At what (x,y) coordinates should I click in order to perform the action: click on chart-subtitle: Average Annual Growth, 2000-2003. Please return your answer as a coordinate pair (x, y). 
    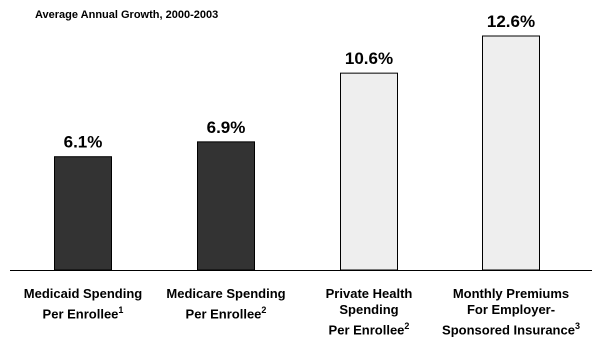
    Looking at the image, I should click on (127, 15).